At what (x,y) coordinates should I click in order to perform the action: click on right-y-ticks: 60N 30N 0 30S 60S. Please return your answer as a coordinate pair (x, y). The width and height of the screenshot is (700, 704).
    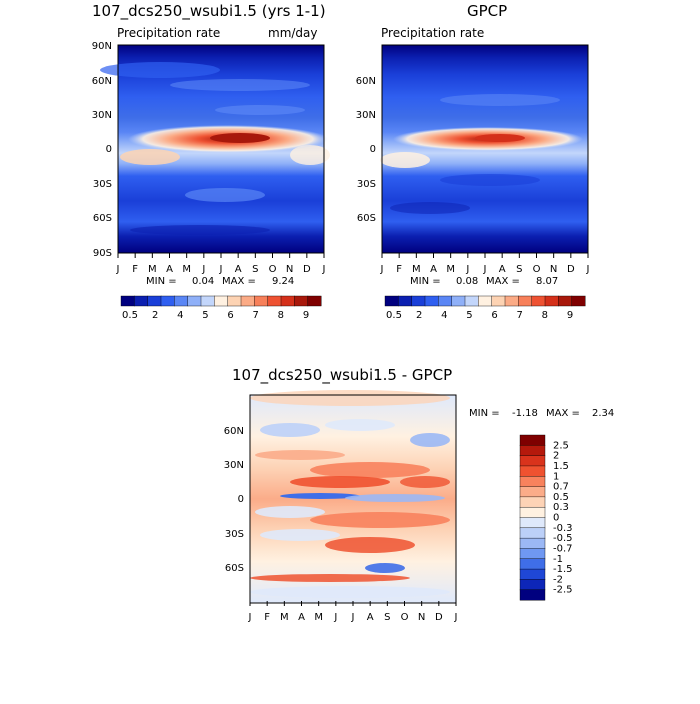
    Looking at the image, I should click on (366, 150).